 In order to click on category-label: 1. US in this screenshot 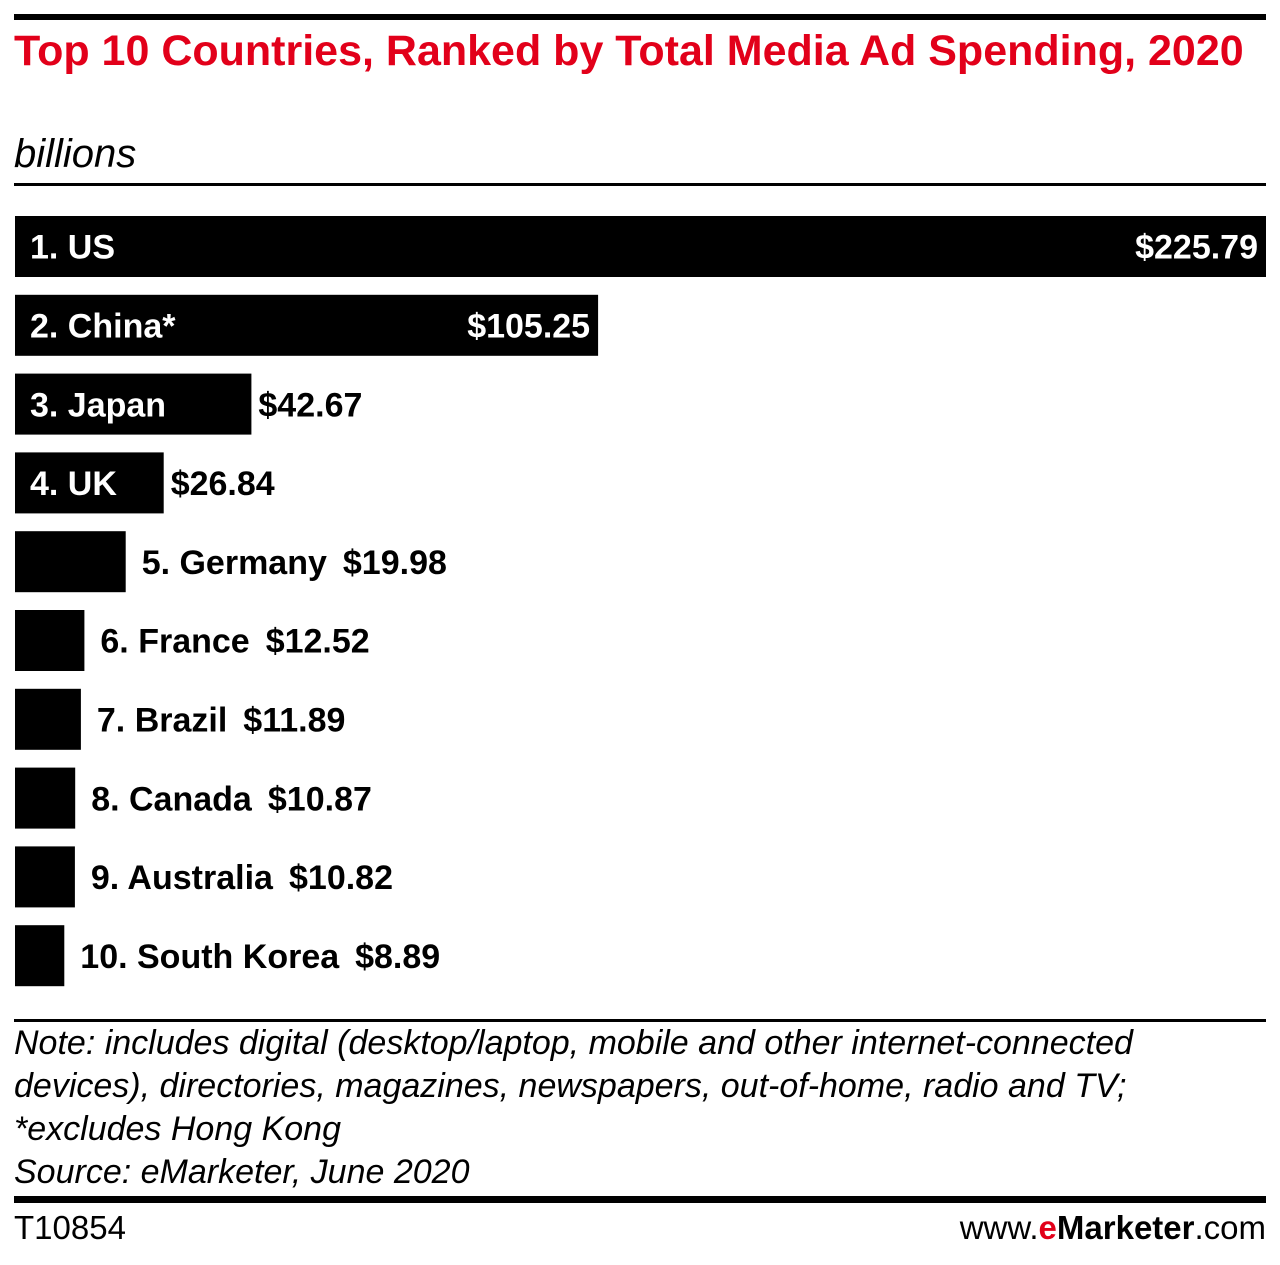, I will do `click(72, 248)`.